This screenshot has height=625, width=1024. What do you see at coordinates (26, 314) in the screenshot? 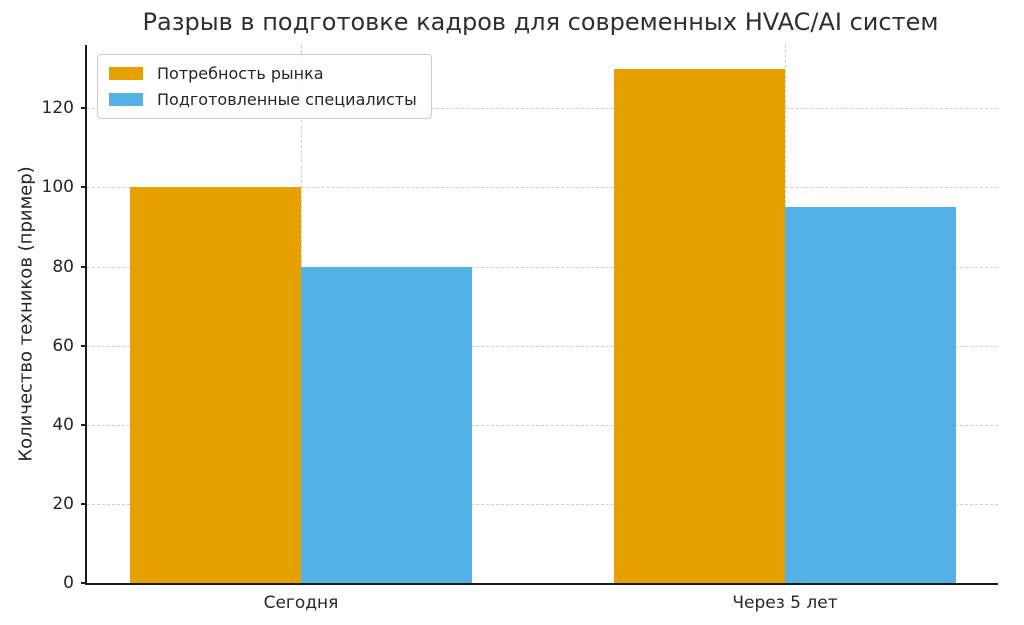
I see `y-axis-label: Количество техников (пример)` at bounding box center [26, 314].